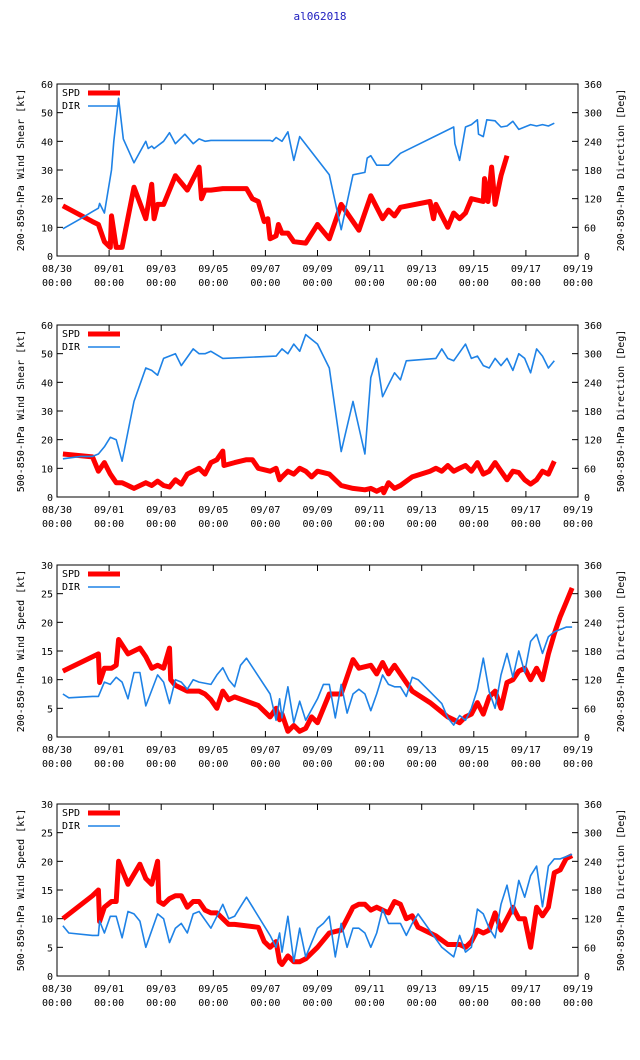 The width and height of the screenshot is (640, 1060). I want to click on y-tick-label: 30, so click(47, 566).